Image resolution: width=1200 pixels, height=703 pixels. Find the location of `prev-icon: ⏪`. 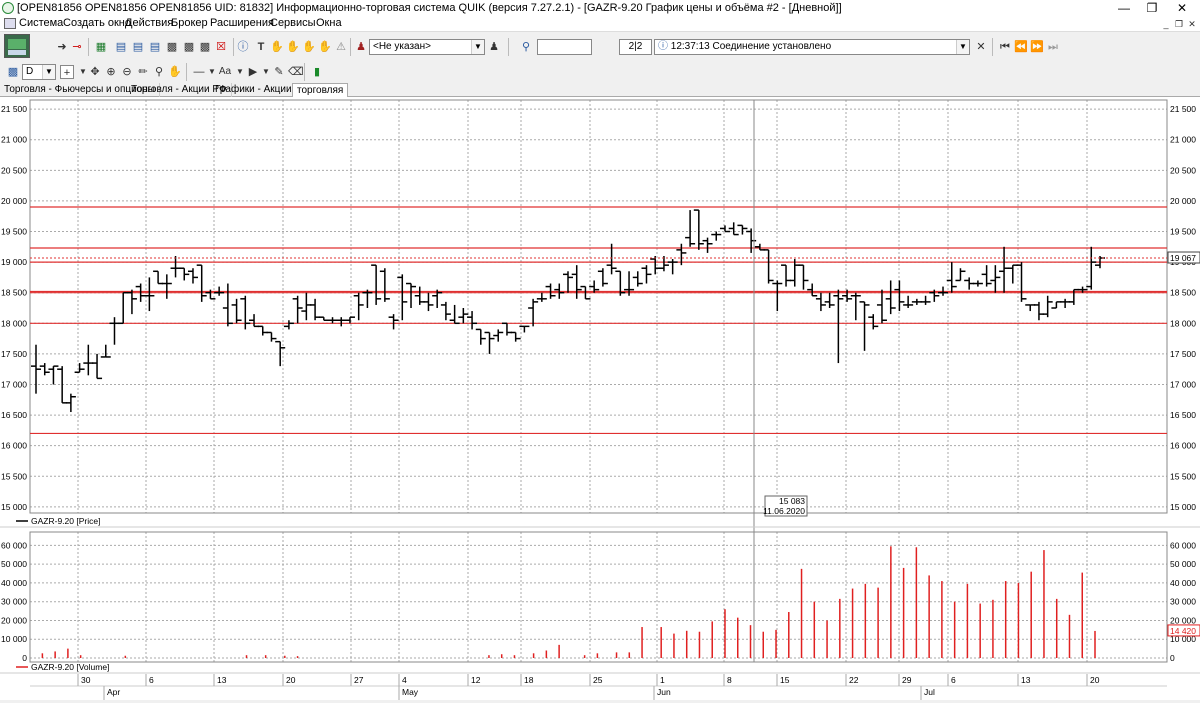

prev-icon: ⏪ is located at coordinates (1021, 47).